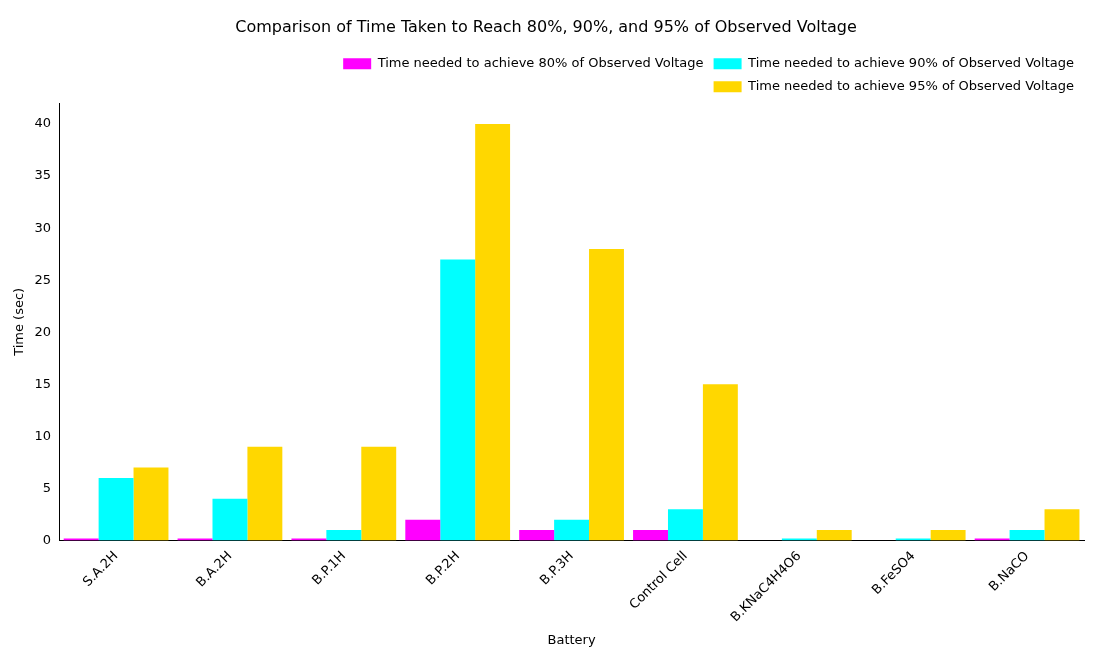  I want to click on legend-label: Time needed to achieve 80% of Observed Voltage, so click(540, 63).